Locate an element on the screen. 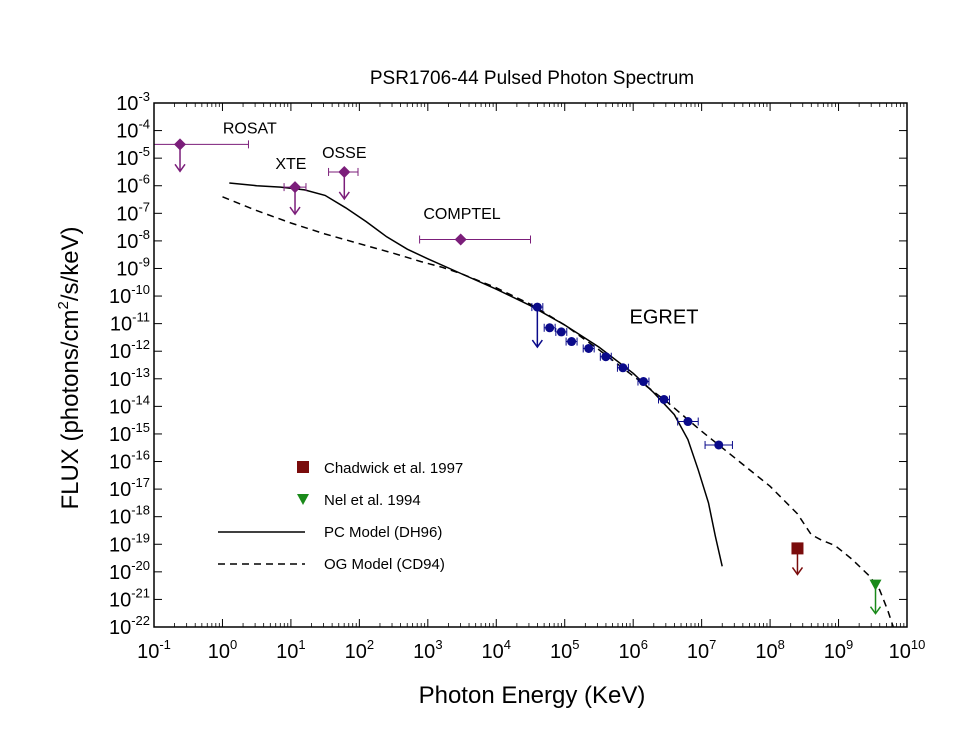 This screenshot has height=740, width=969. chadwick-point-arrowhead is located at coordinates (797, 571).